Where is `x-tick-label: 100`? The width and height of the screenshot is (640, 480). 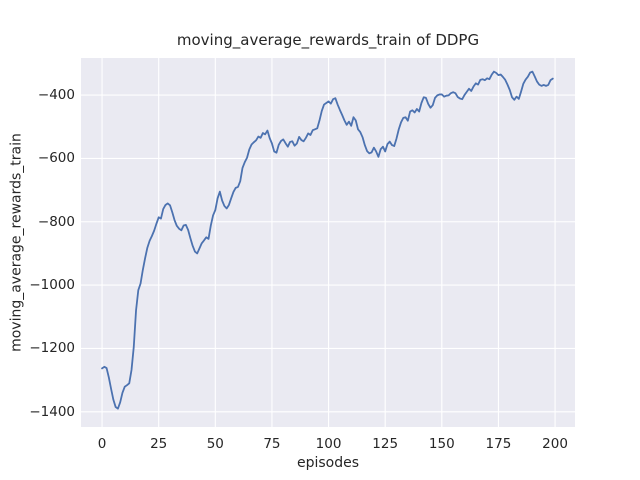
x-tick-label: 100 is located at coordinates (328, 444).